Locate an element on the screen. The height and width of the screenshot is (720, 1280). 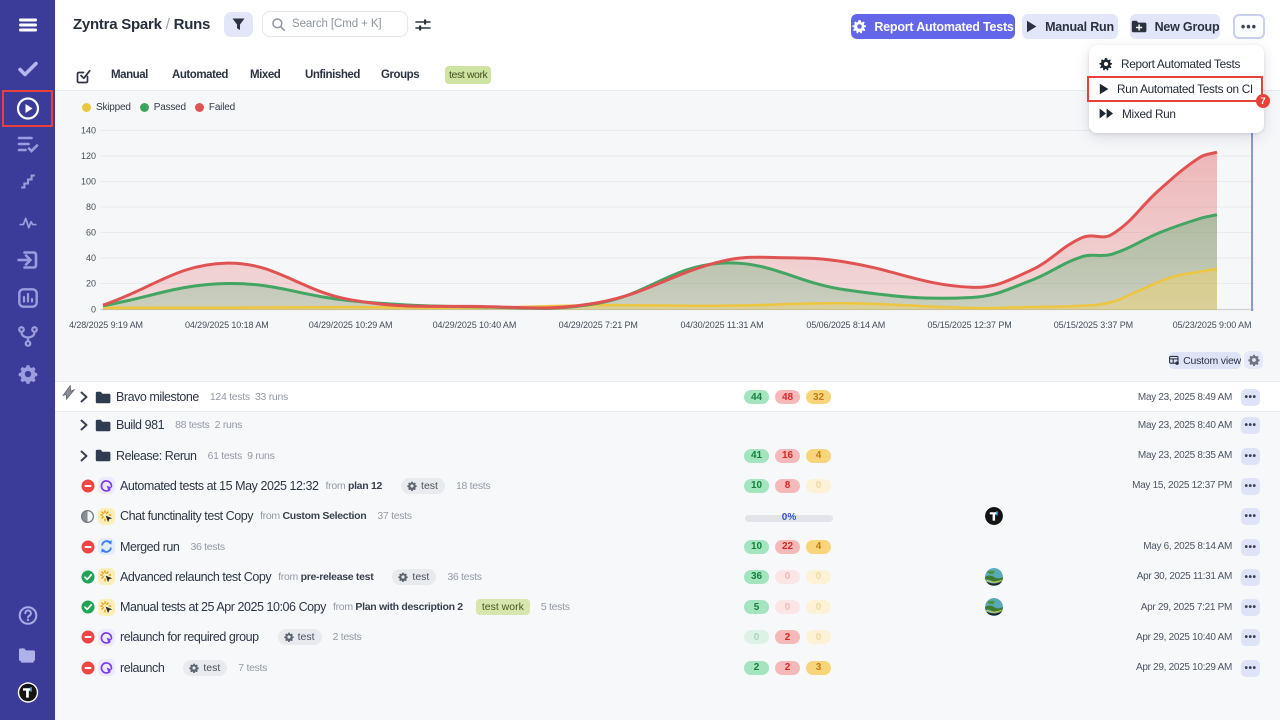
svg-text: 60 is located at coordinates (91, 233).